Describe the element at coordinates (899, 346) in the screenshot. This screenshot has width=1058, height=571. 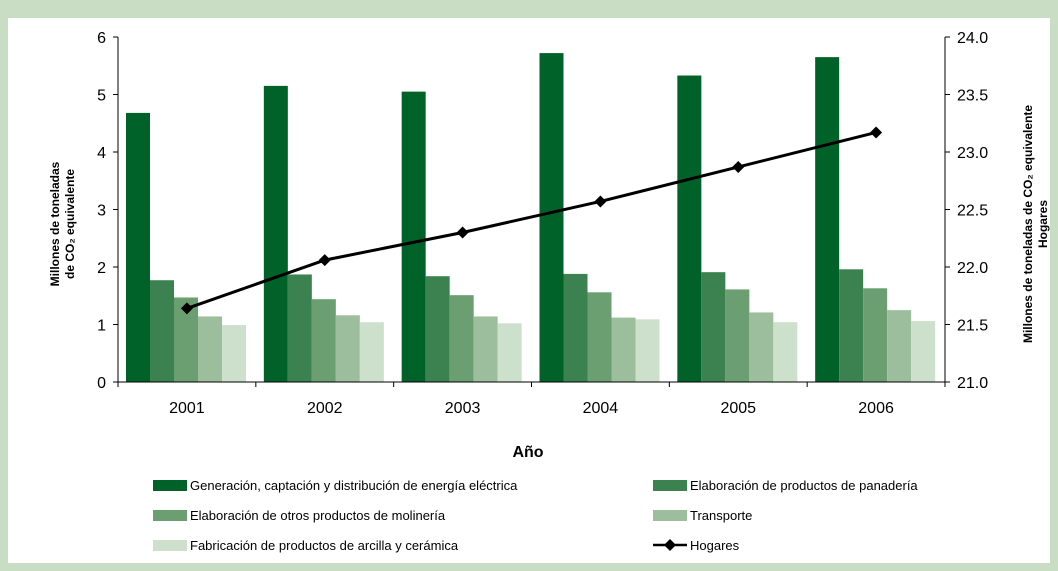
I see `bar-2006-s3` at that location.